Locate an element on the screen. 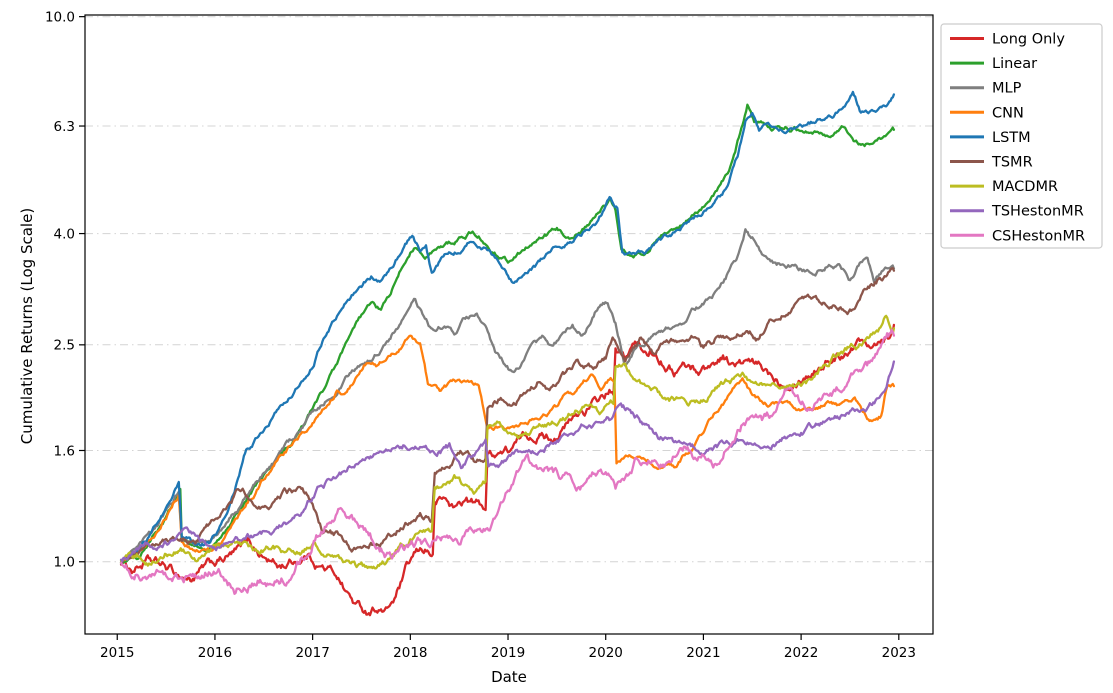 This screenshot has width=1113, height=693. y-axis-label: Cumulative Returns (Log Scale) is located at coordinates (27, 326).